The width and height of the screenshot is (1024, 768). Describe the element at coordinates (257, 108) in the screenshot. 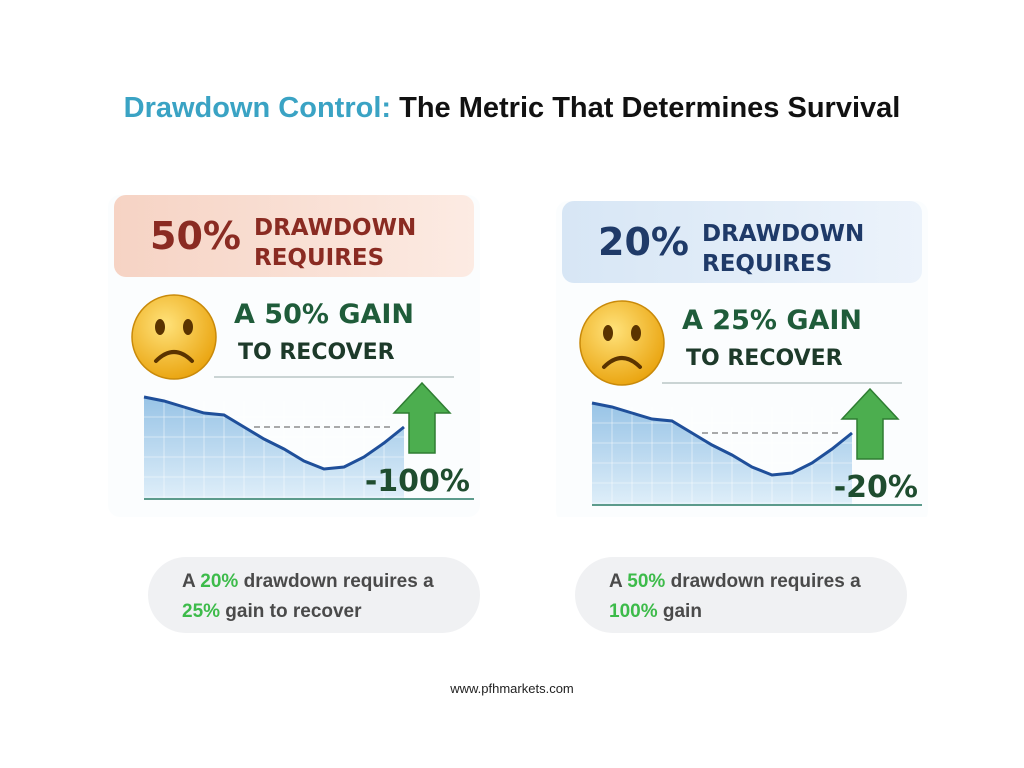

I see `title-highlight: Drawdown Control:` at that location.